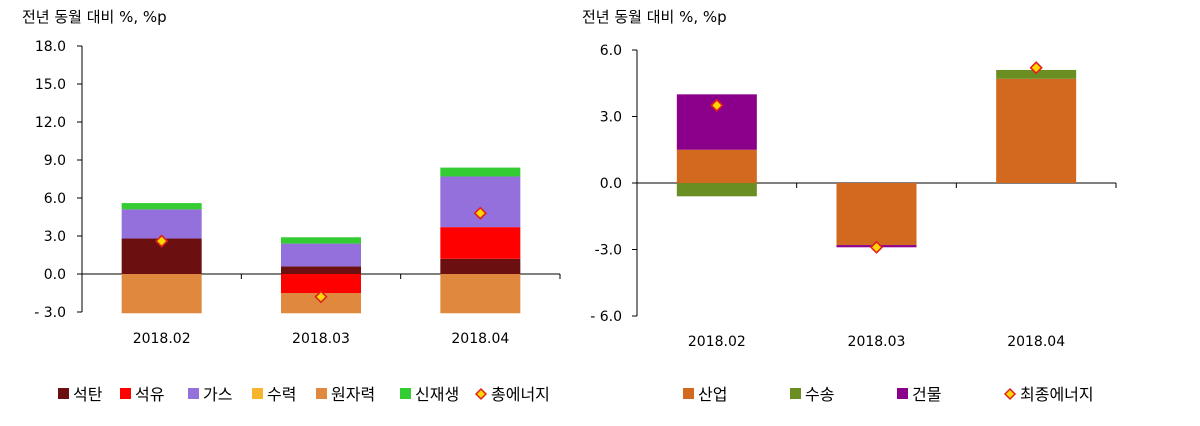  I want to click on y-tick-label: 15.0, so click(50, 85).